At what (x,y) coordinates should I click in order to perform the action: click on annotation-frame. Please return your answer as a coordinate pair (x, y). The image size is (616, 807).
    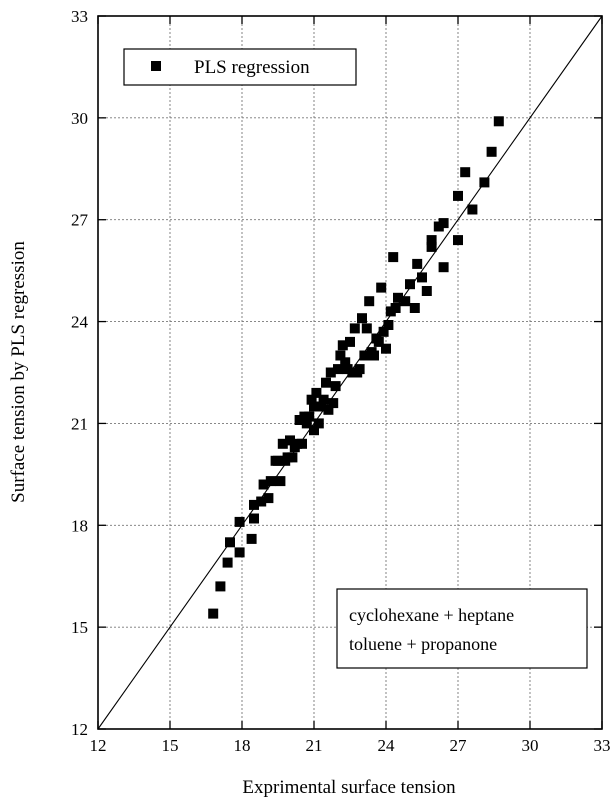
    Looking at the image, I should click on (462, 628).